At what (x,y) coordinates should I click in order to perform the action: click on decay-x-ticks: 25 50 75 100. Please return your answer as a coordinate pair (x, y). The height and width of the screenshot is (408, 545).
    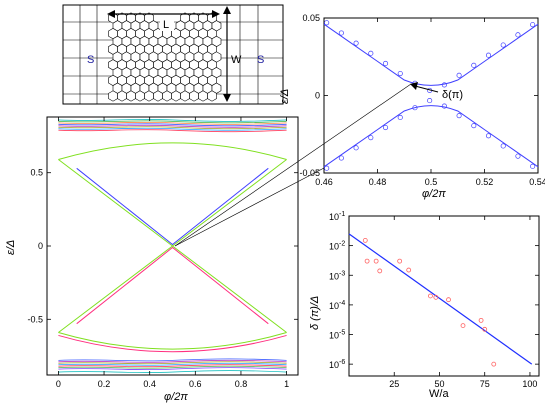
    Looking at the image, I should click on (463, 302).